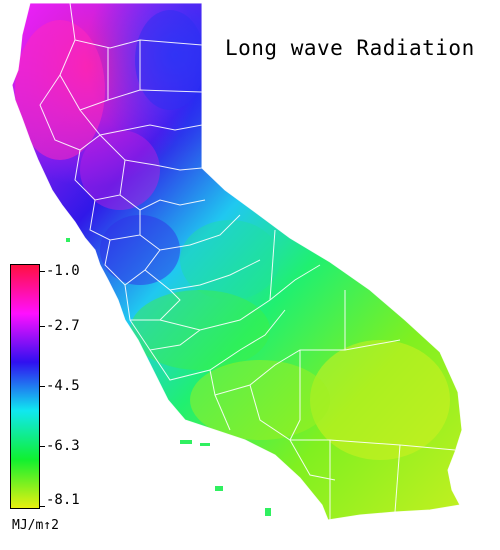  Describe the element at coordinates (63, 271) in the screenshot. I see `legend-label-max: -1.0` at that location.